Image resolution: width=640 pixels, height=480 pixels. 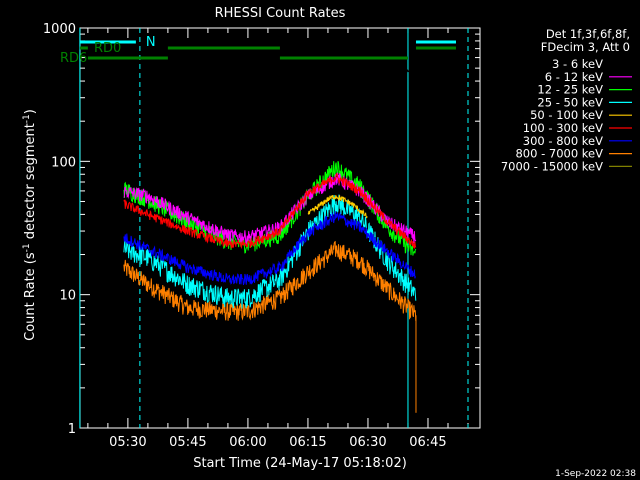 What do you see at coordinates (30, 111) in the screenshot?
I see `y-label-part-4: )` at bounding box center [30, 111].